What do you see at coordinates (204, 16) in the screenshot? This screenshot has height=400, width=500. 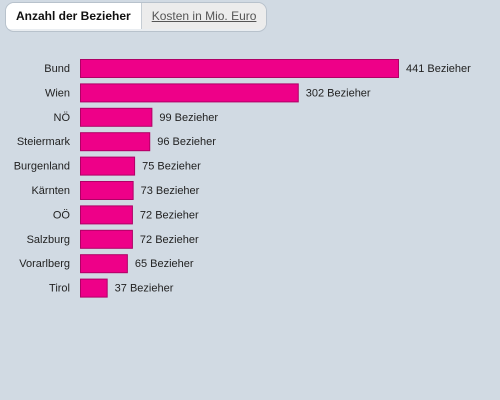 I see `tab-kosten-mio-euro: Kosten in Mio. Euro` at bounding box center [204, 16].